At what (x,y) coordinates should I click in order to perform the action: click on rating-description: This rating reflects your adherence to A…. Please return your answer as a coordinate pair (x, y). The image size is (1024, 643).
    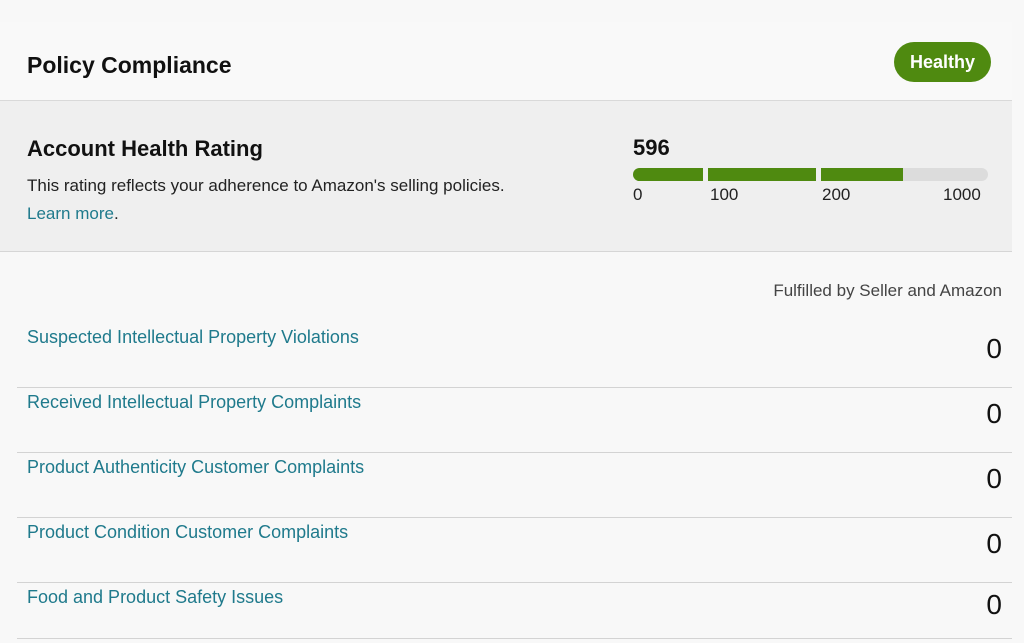
    Looking at the image, I should click on (287, 200).